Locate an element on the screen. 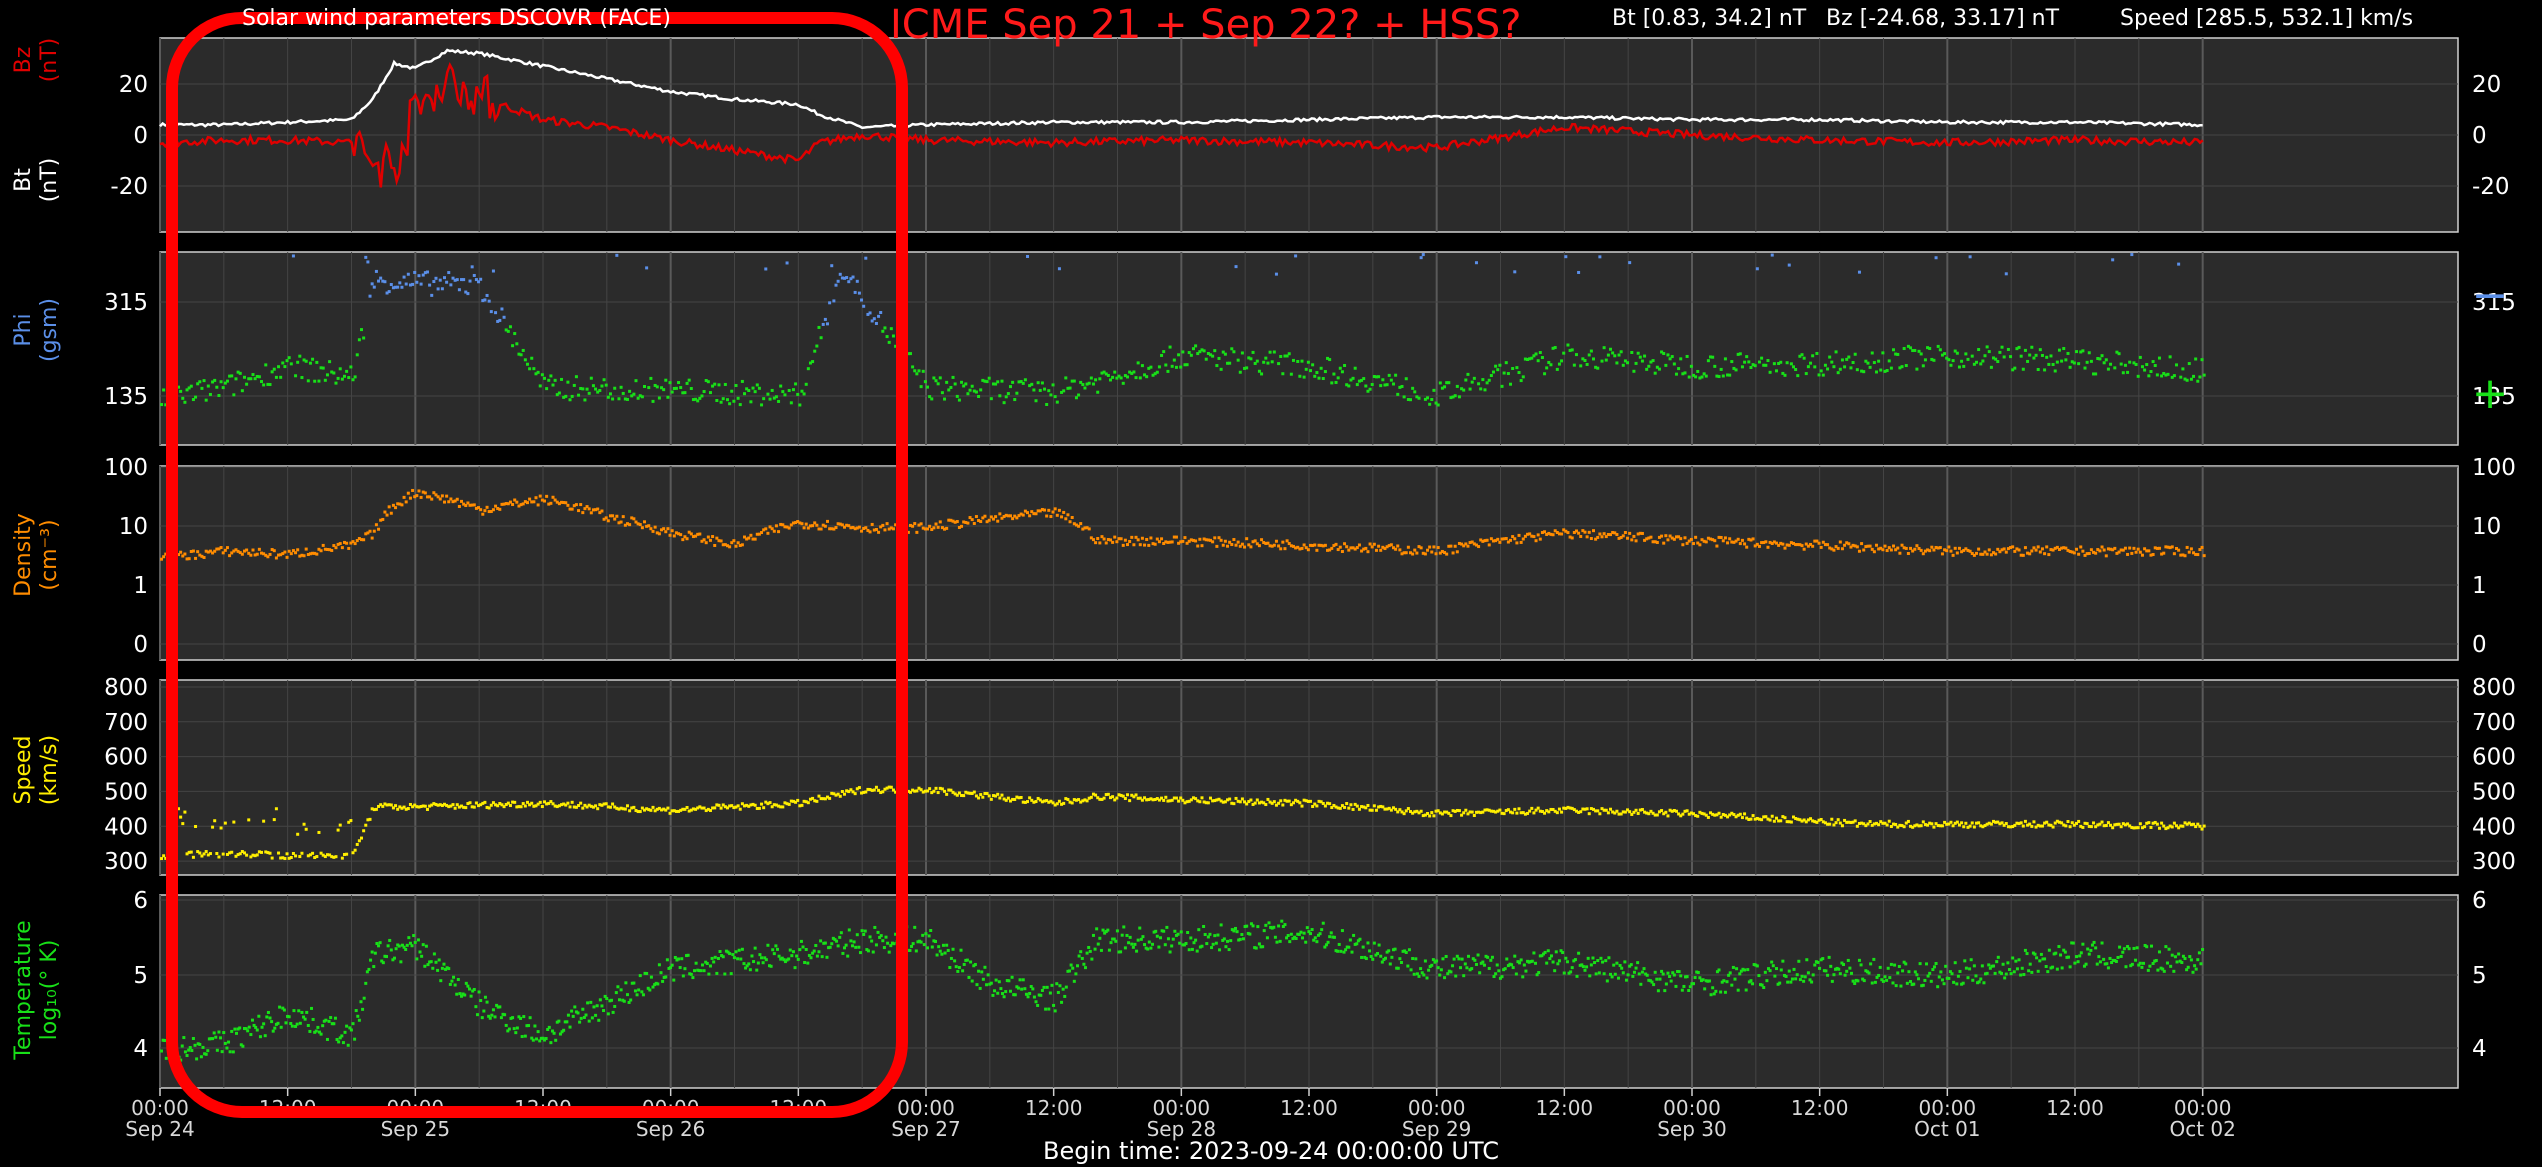 This screenshot has height=1167, width=2542. x-tick-time: 00:00 is located at coordinates (2203, 1108).